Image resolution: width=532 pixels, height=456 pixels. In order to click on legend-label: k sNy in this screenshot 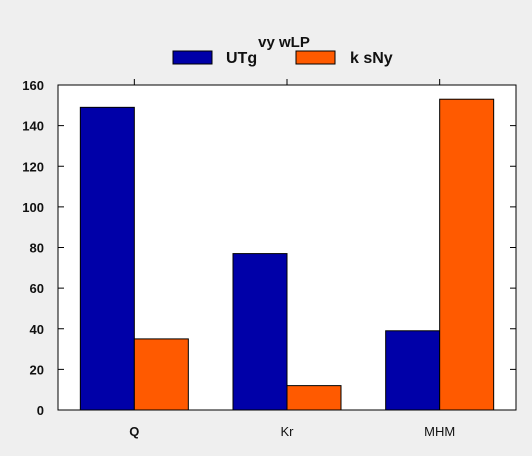, I will do `click(371, 58)`.